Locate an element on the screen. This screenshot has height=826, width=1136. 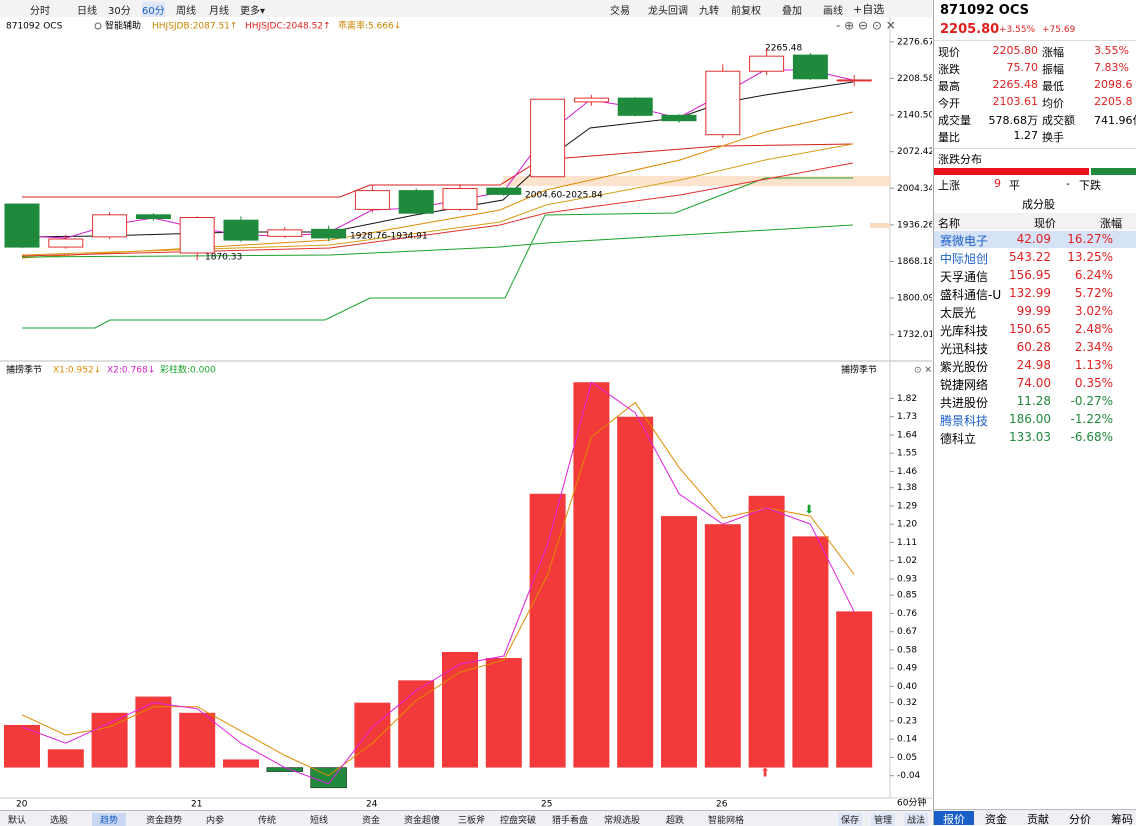
label: 换手 is located at coordinates (1053, 137).